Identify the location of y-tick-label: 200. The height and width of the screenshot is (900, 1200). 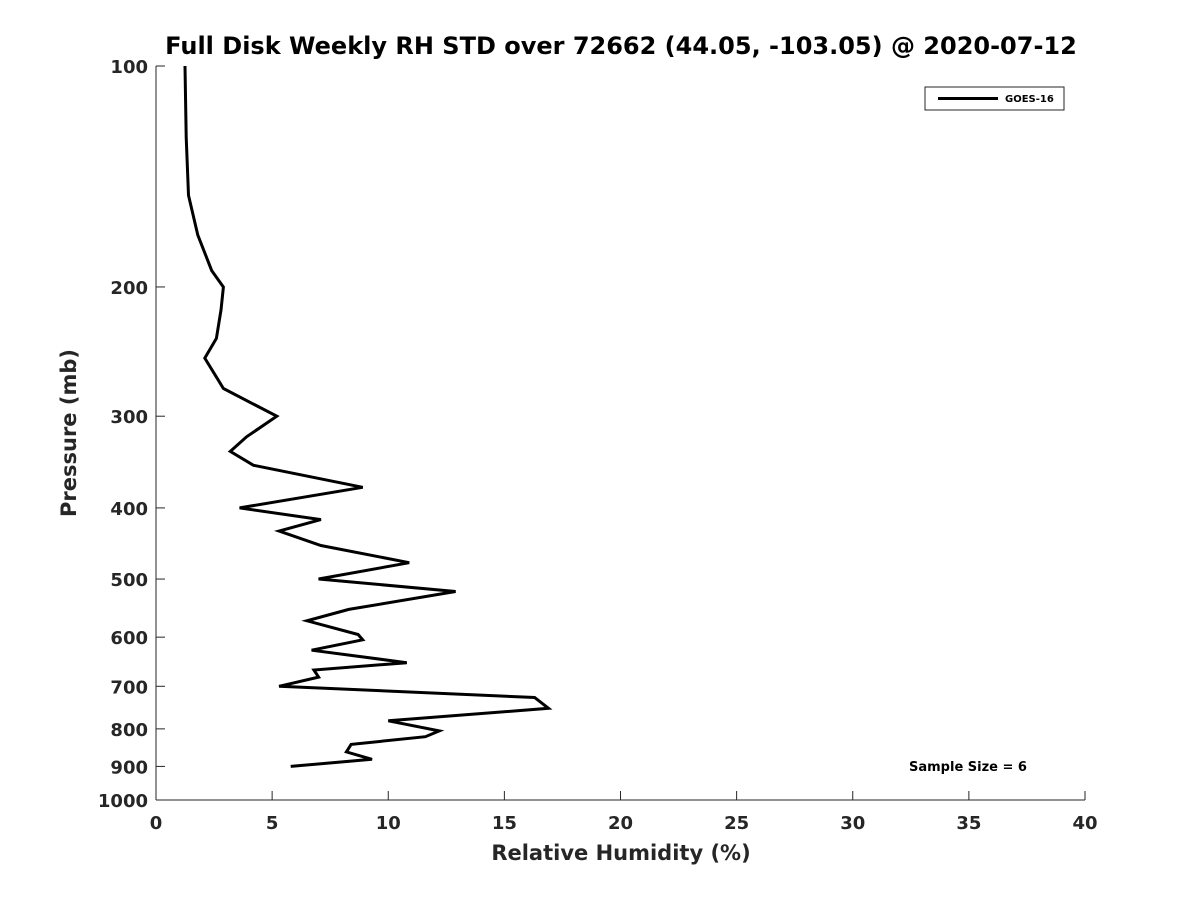
(129, 288).